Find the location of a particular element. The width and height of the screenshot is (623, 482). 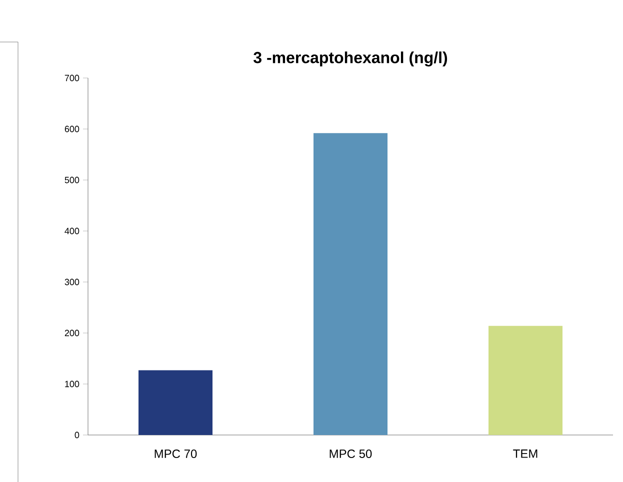

y-tick-label: 0 is located at coordinates (77, 435).